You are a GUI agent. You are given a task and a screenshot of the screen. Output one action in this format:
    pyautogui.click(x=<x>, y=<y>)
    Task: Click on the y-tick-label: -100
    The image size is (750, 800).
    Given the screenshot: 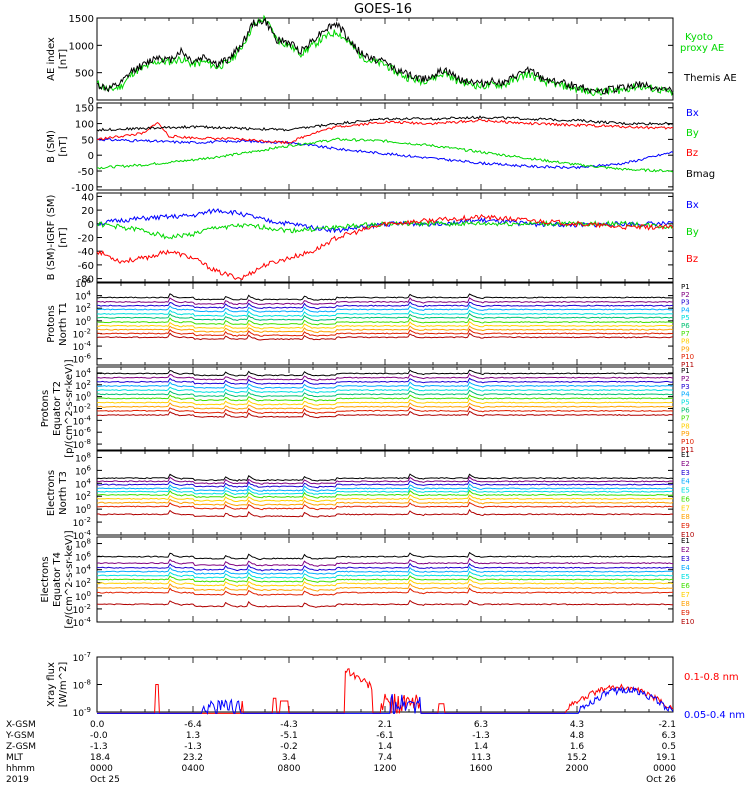 What is the action you would take?
    pyautogui.click(x=82, y=188)
    